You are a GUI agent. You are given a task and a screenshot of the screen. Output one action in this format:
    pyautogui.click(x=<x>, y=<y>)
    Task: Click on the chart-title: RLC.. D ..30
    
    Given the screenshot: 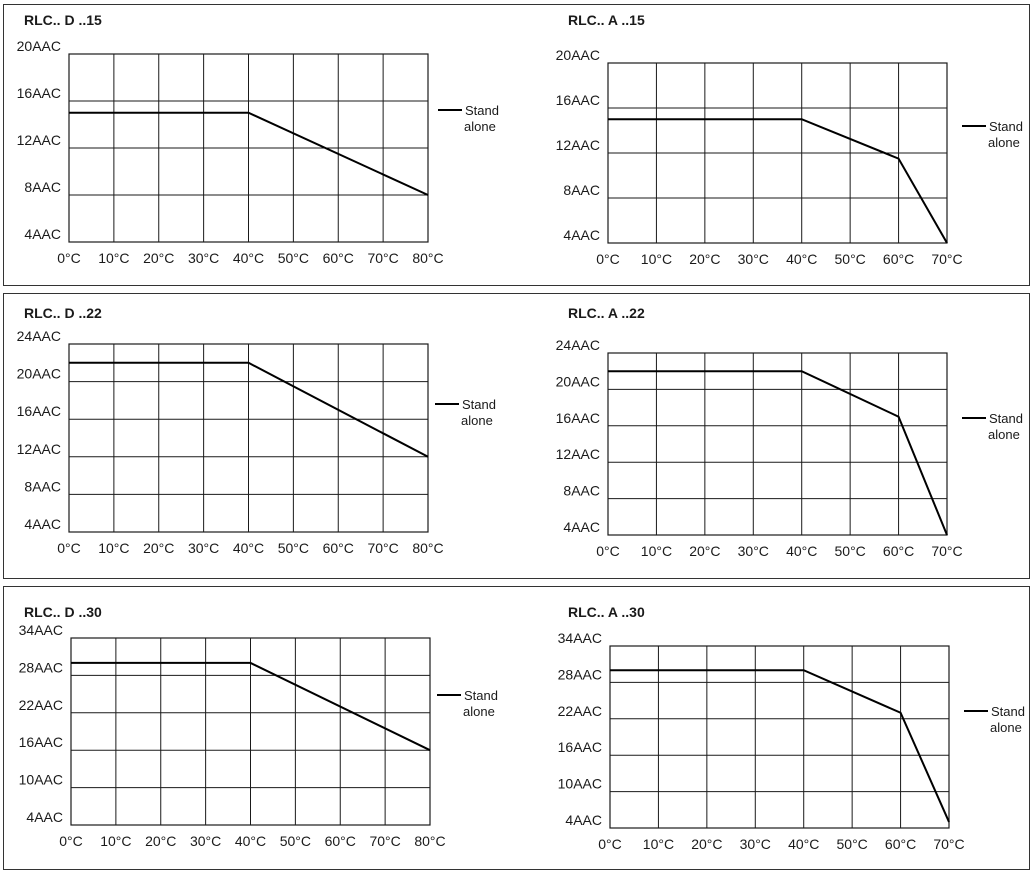 What is the action you would take?
    pyautogui.click(x=63, y=612)
    